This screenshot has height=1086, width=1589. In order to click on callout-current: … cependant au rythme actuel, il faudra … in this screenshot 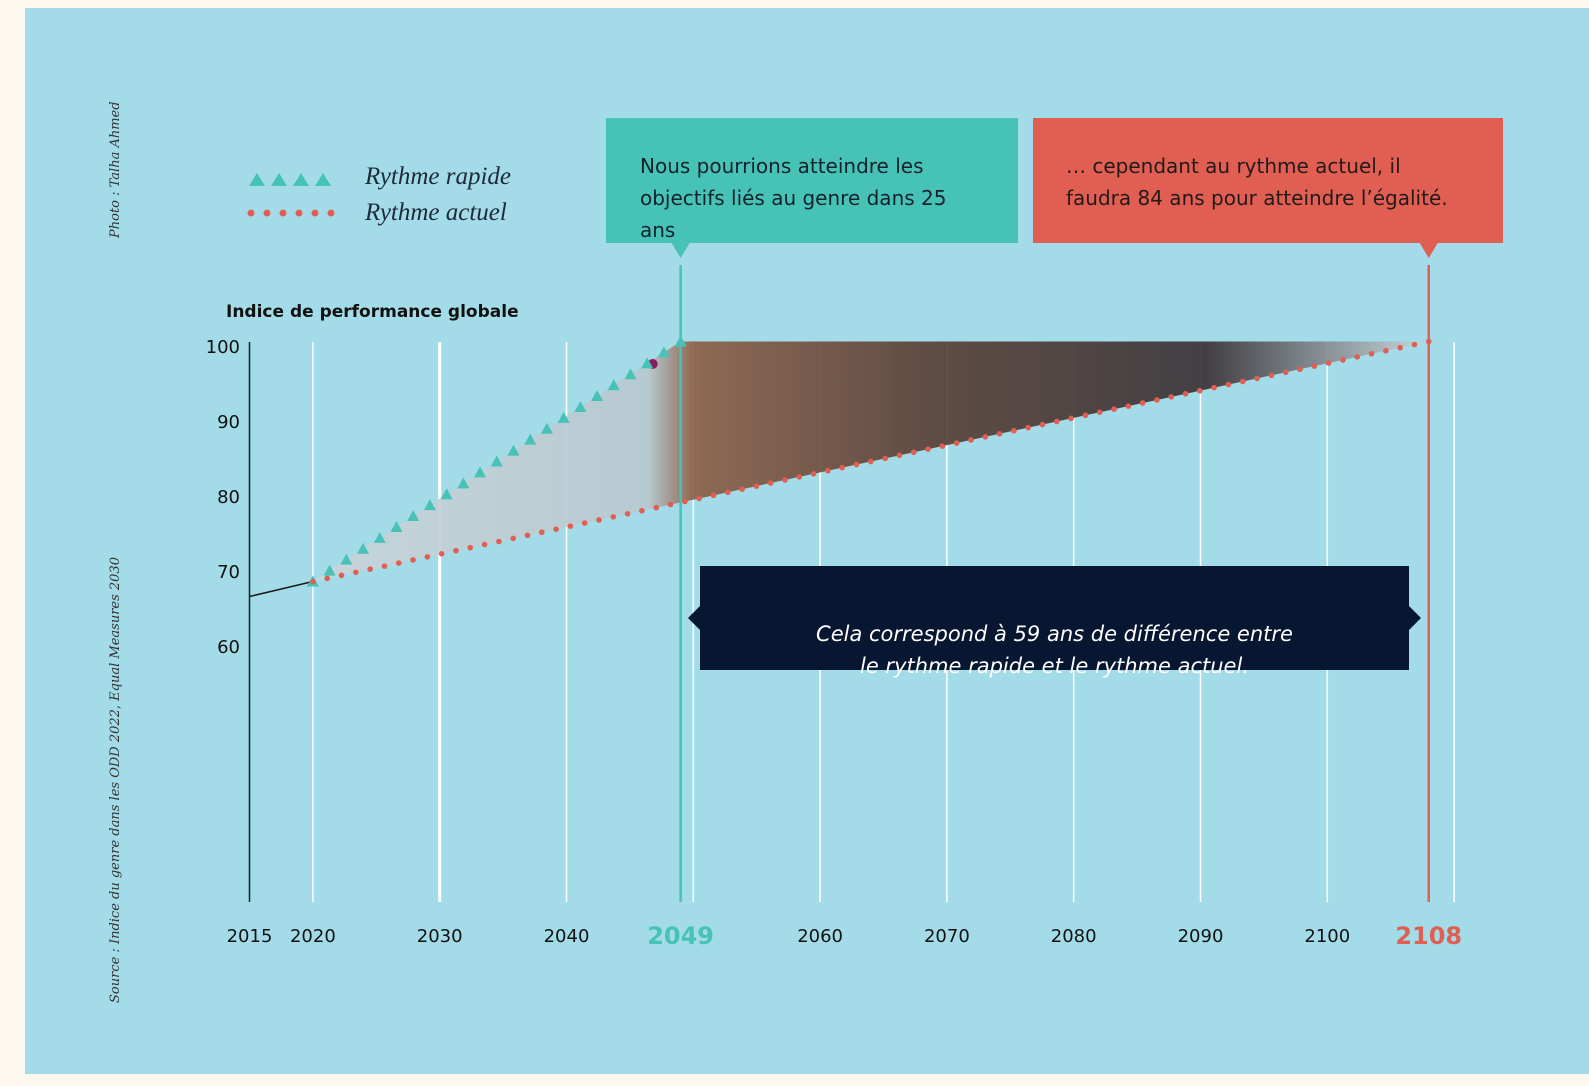, I will do `click(1268, 180)`.